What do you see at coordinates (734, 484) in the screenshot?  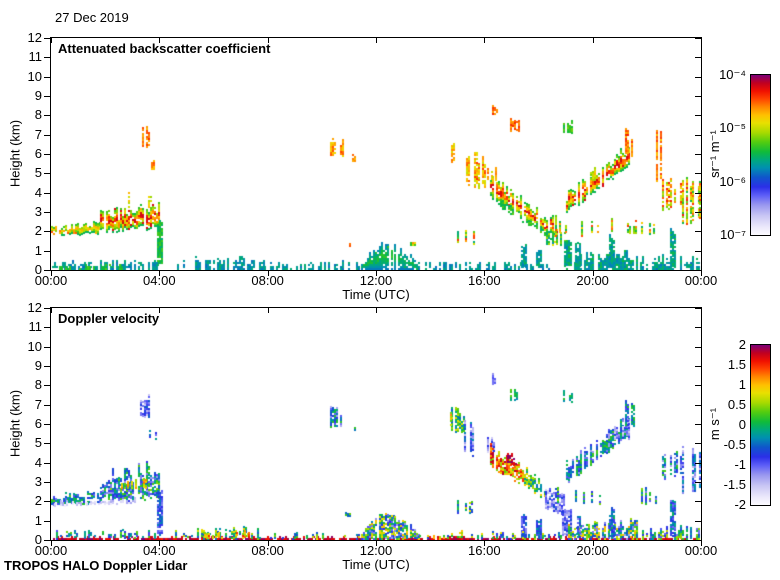 I see `colorbar-tick-label: -1.5` at bounding box center [734, 484].